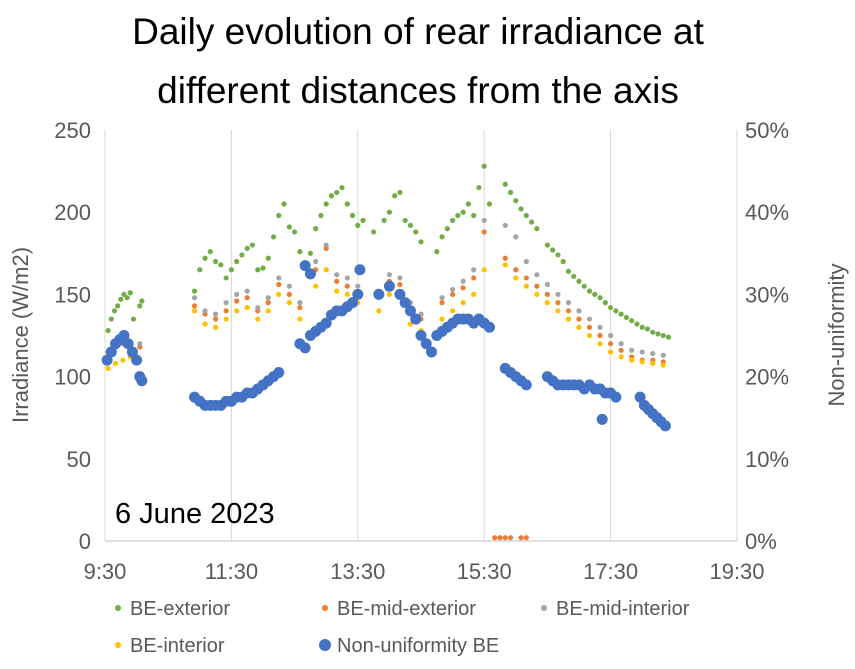 The width and height of the screenshot is (855, 669). What do you see at coordinates (20, 335) in the screenshot?
I see `y-axis-label: Irradiance (W/m2)` at bounding box center [20, 335].